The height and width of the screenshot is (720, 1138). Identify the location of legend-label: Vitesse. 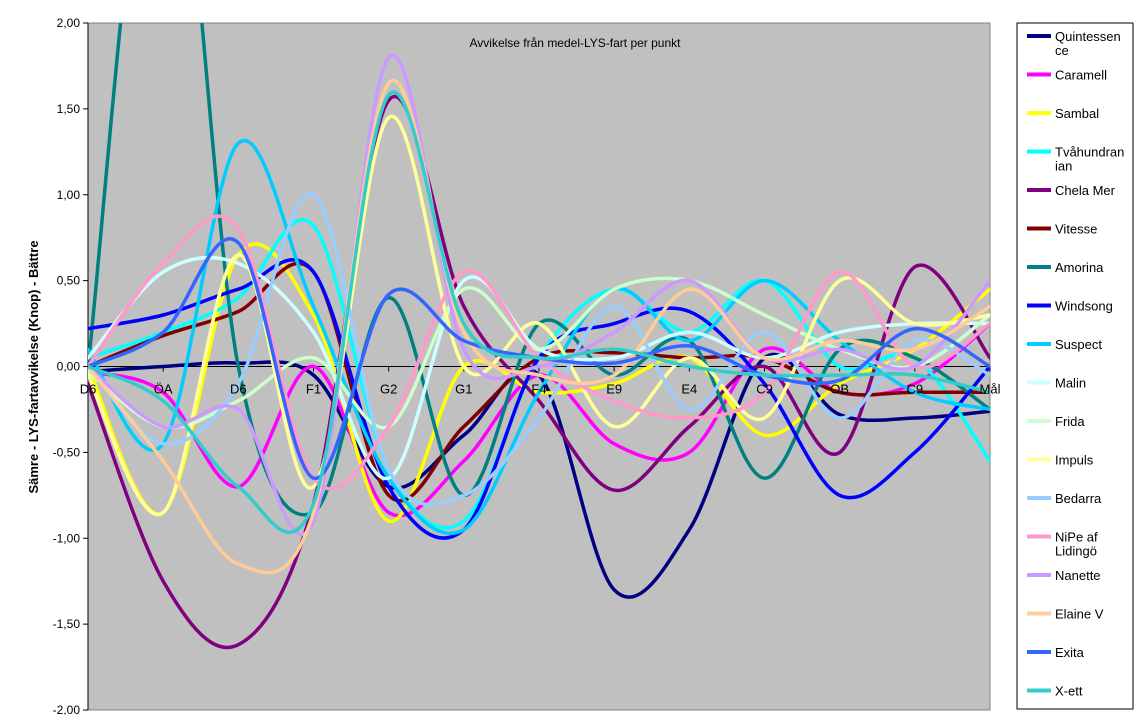
(1076, 229).